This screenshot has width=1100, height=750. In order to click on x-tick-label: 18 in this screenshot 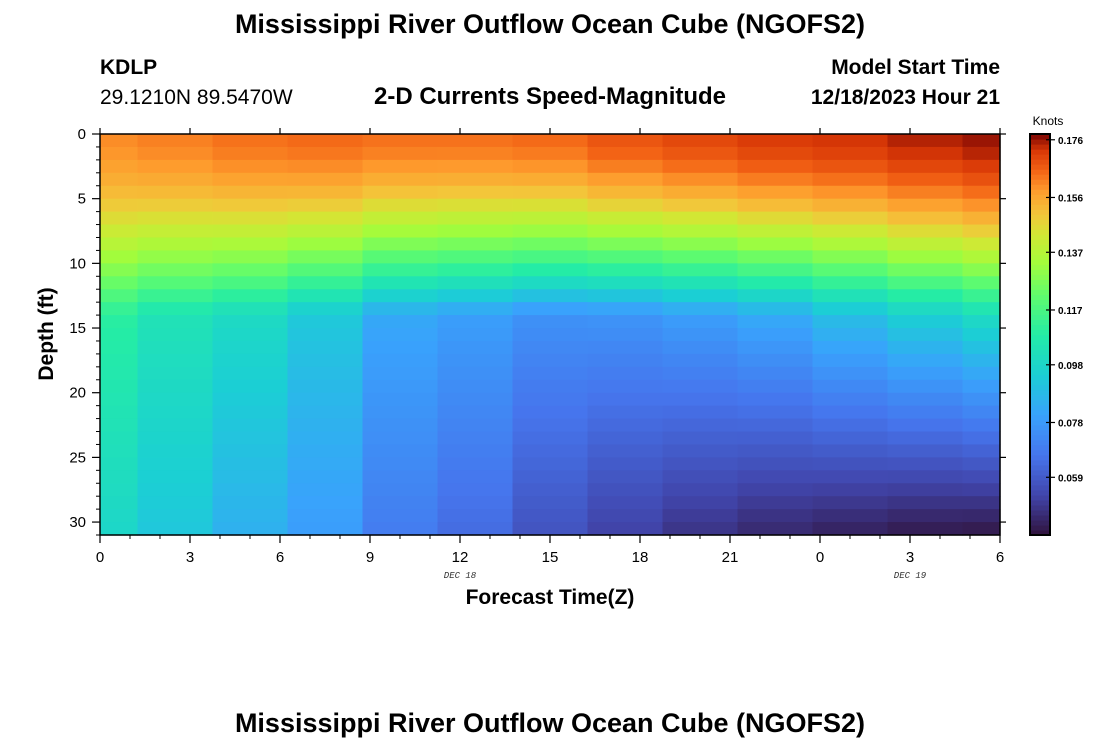, I will do `click(640, 557)`.